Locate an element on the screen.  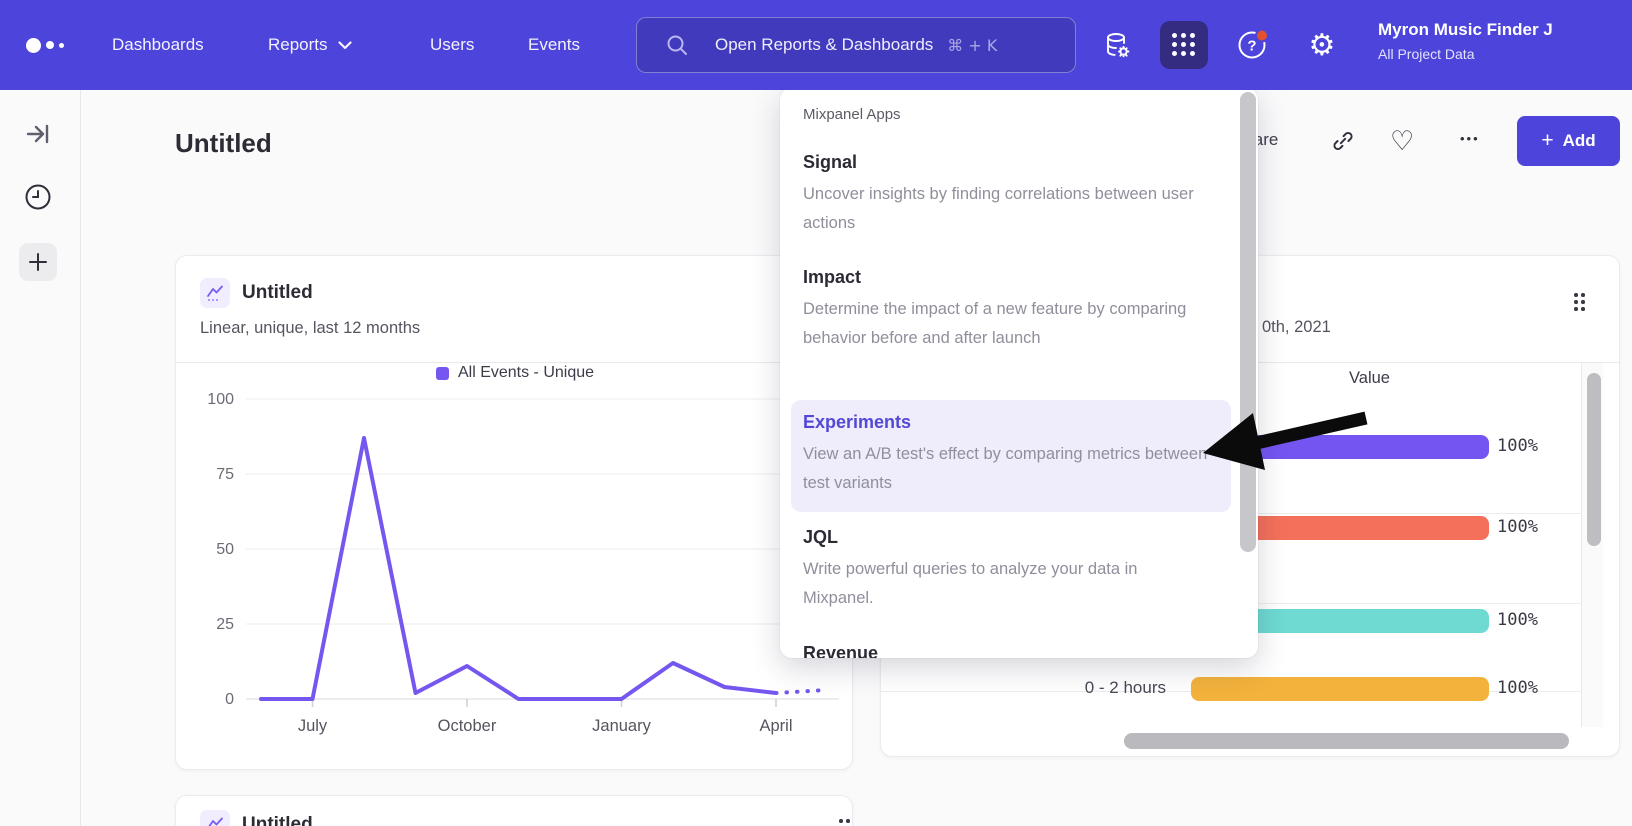
add-button: + Add is located at coordinates (1568, 141).